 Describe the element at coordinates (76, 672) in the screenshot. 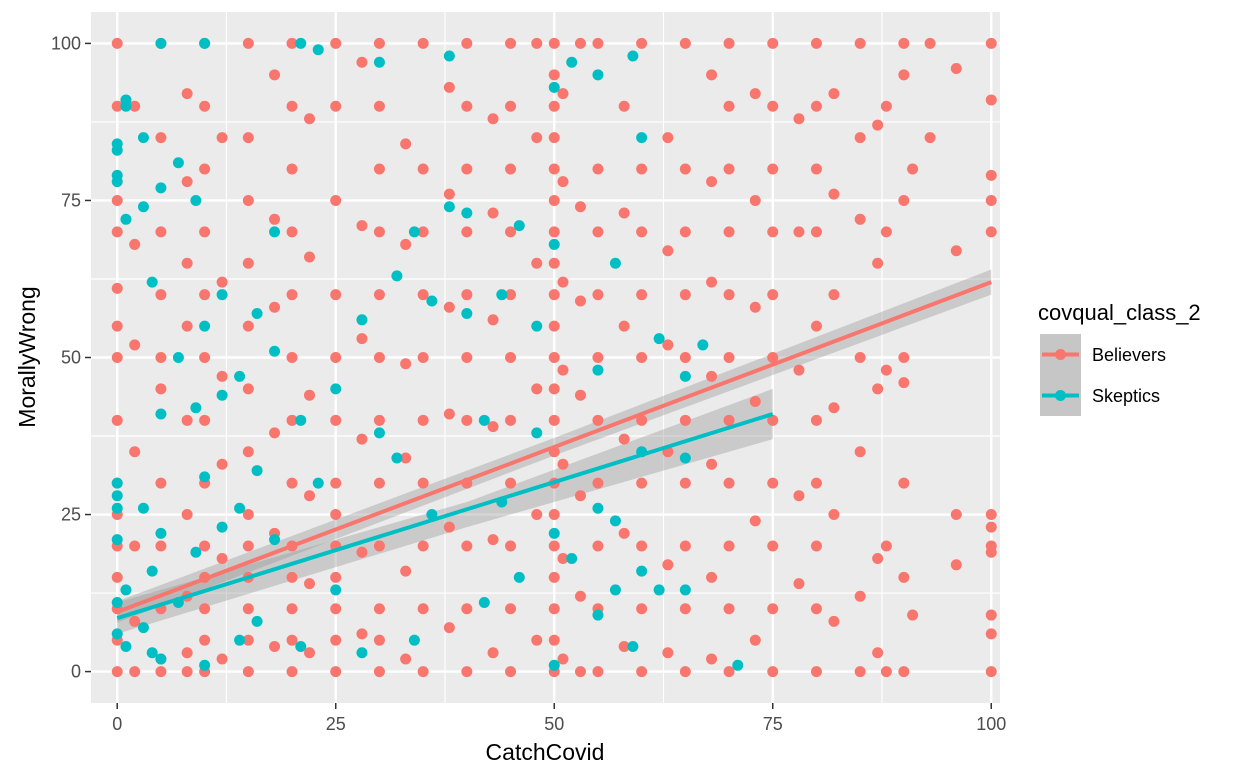

I see `y-tick-label: 0` at that location.